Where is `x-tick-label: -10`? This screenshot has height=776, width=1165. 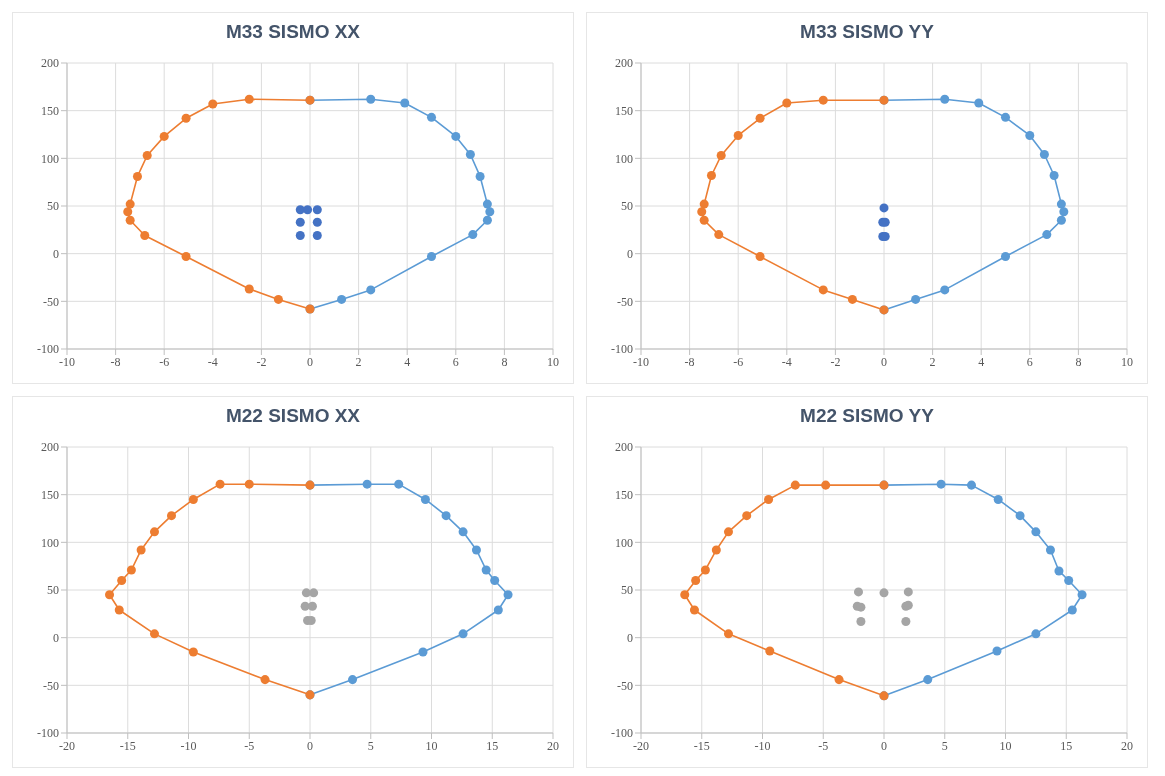 x-tick-label: -10 is located at coordinates (762, 745).